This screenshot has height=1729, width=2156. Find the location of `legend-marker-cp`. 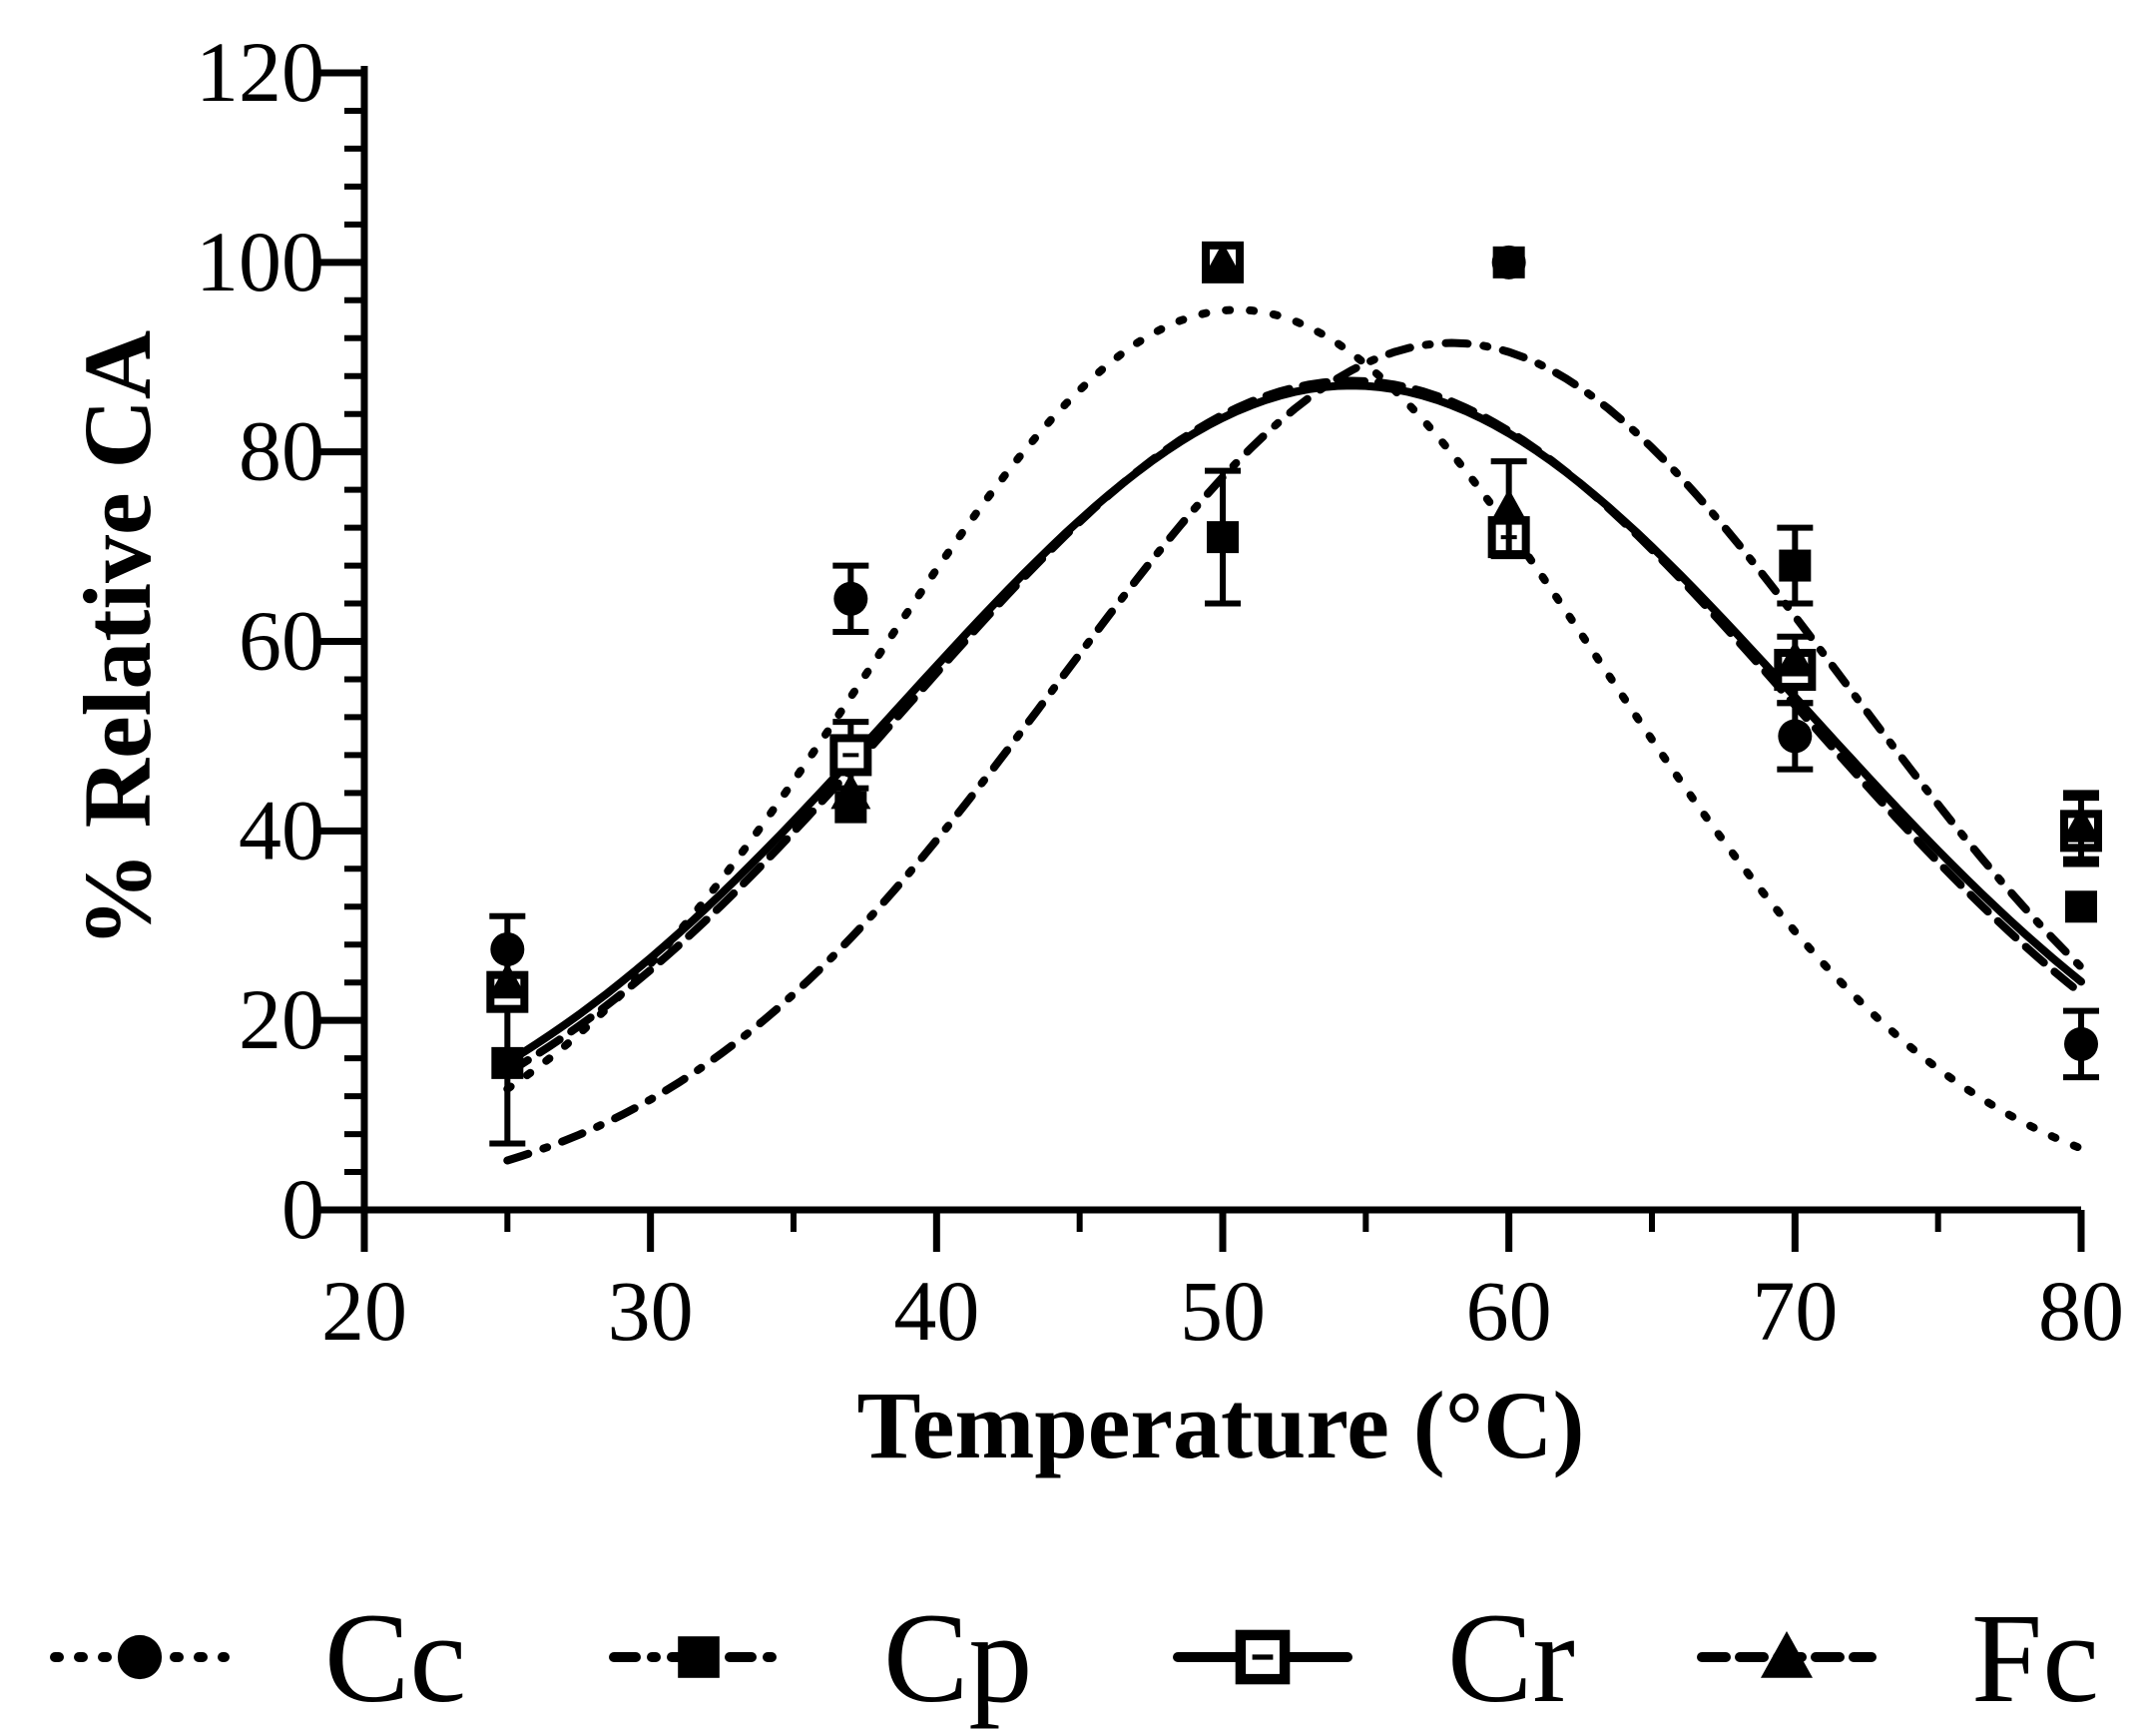

legend-marker-cp is located at coordinates (699, 1657).